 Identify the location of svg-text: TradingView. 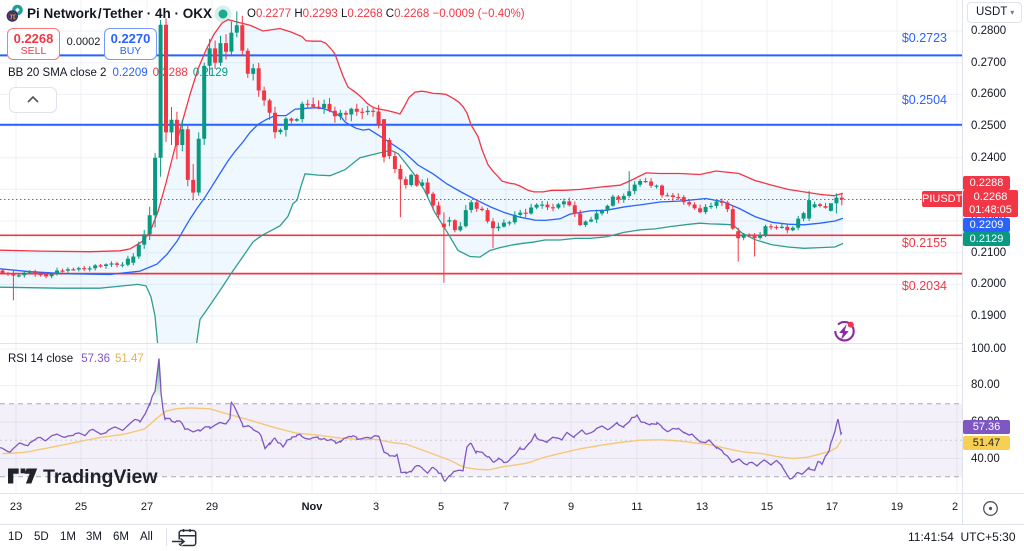
(100, 477).